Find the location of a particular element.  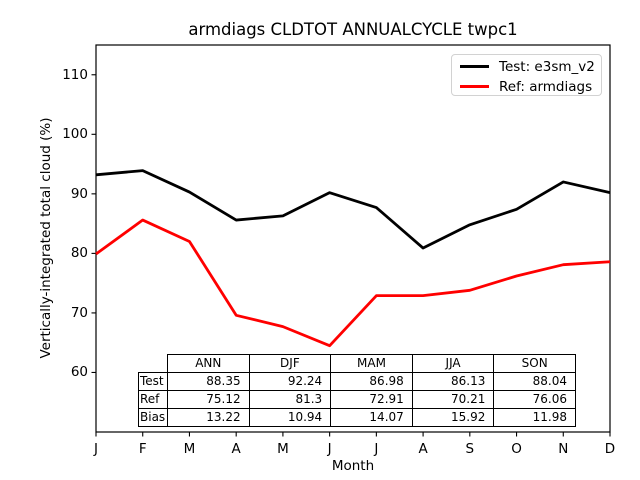

table-row-ref: Ref 75.12 81.3 72.91 70.21 76.06 is located at coordinates (357, 399).